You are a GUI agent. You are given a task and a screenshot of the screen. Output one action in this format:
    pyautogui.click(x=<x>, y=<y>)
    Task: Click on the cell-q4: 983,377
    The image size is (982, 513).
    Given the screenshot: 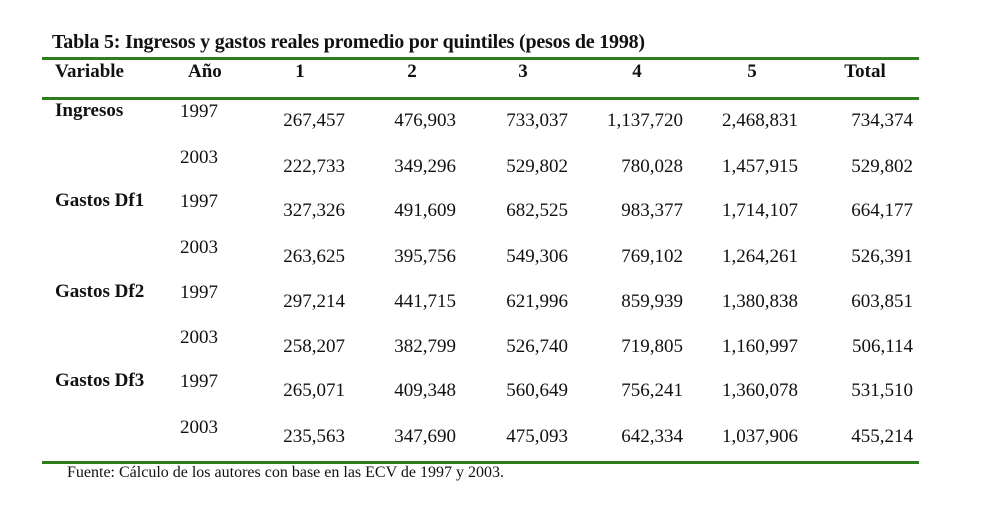 What is the action you would take?
    pyautogui.click(x=652, y=210)
    